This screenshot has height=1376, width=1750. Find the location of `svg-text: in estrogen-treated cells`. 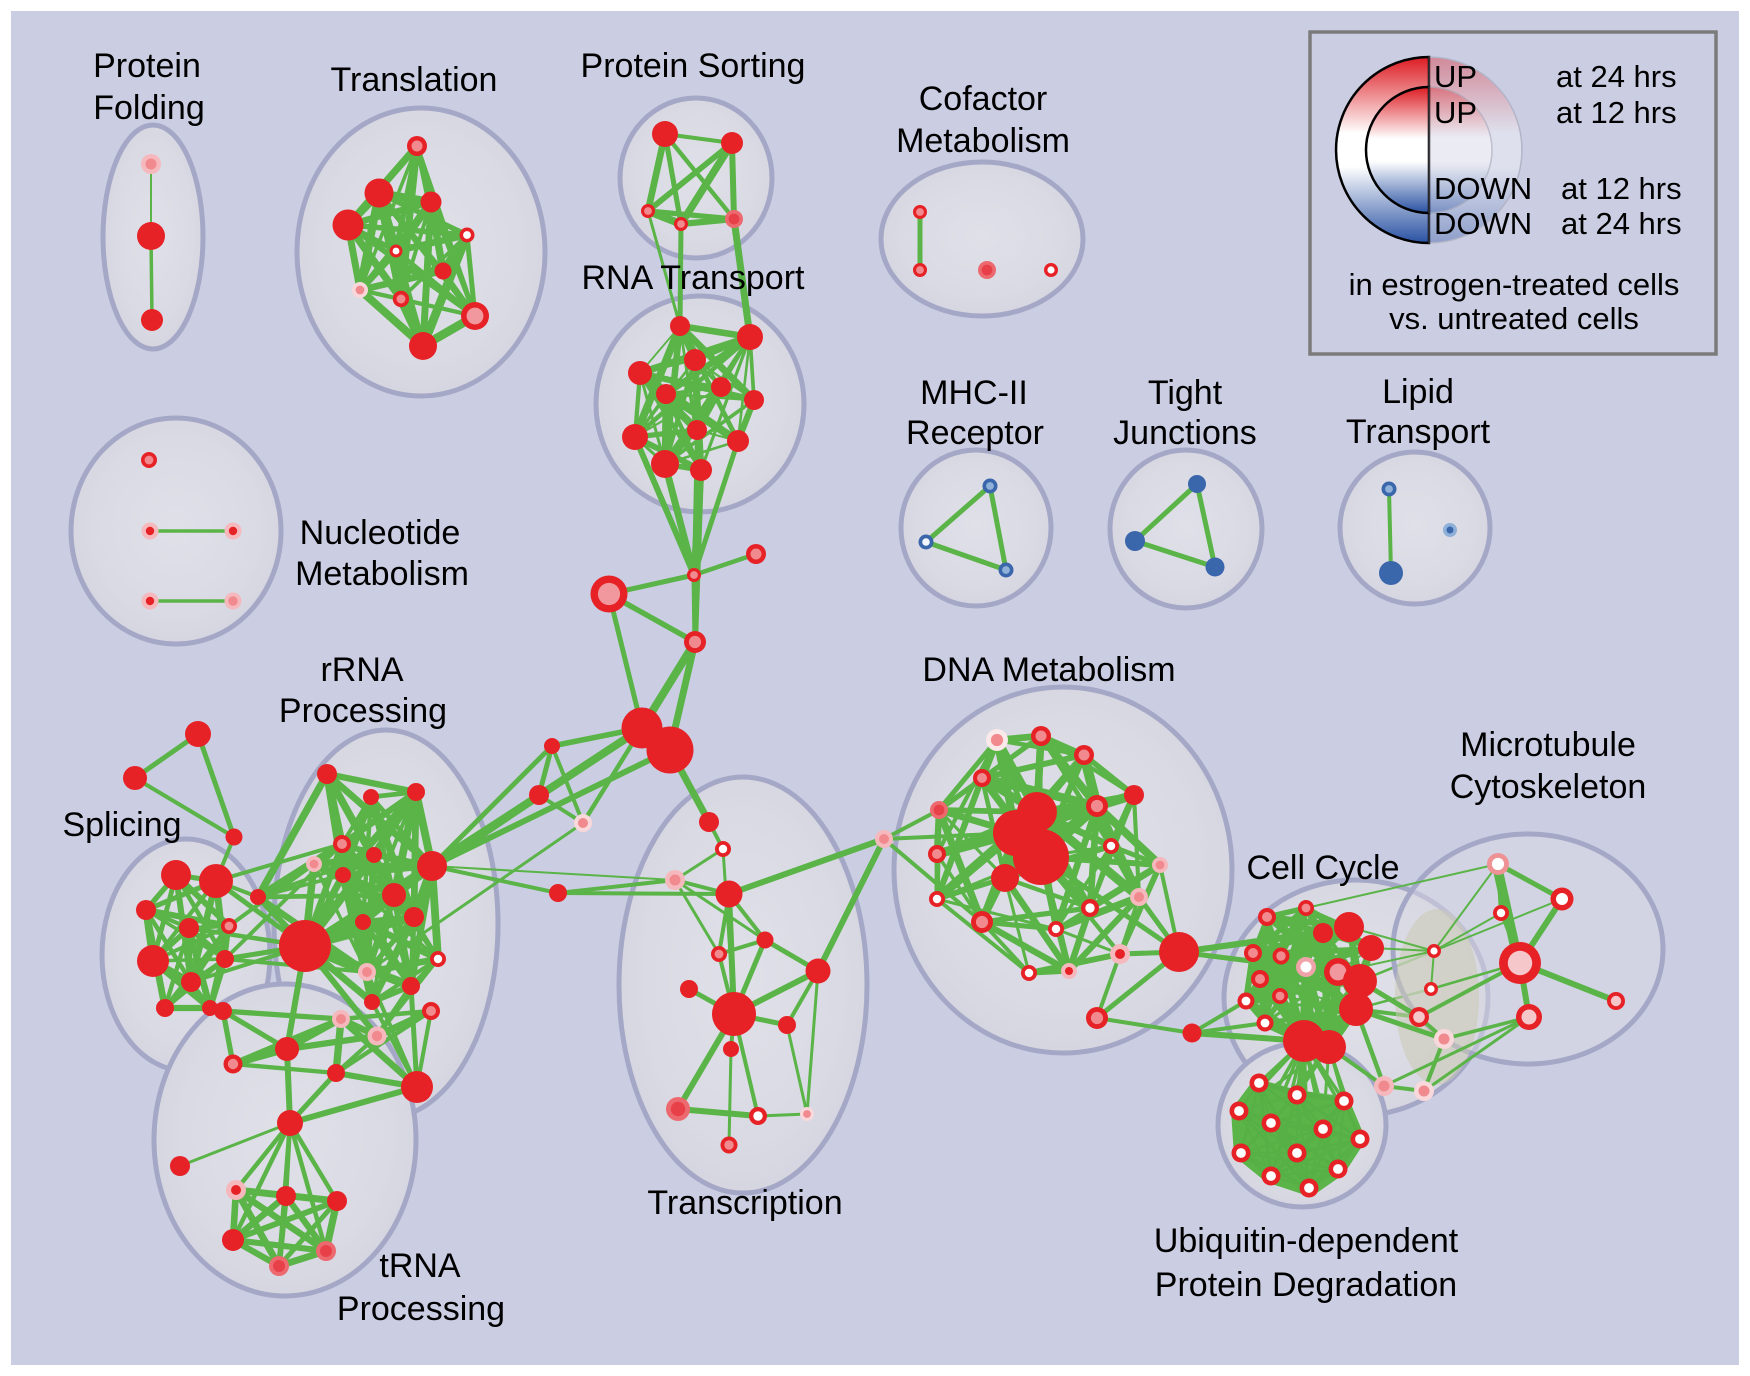

svg-text: in estrogen-treated cells is located at coordinates (1514, 284).